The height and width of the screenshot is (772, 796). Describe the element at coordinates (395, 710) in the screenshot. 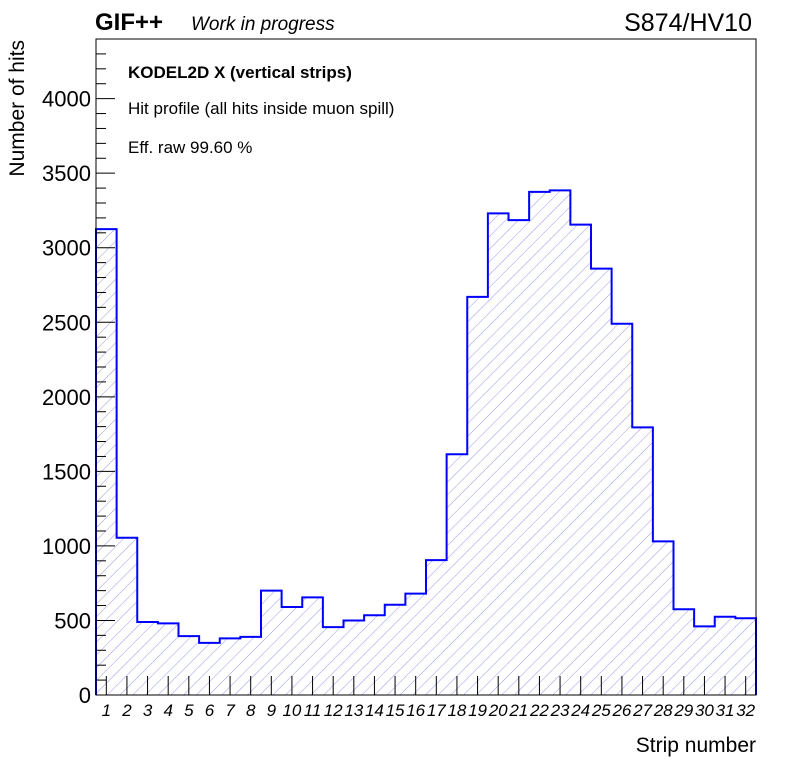

I see `x-tick-label: 15` at that location.